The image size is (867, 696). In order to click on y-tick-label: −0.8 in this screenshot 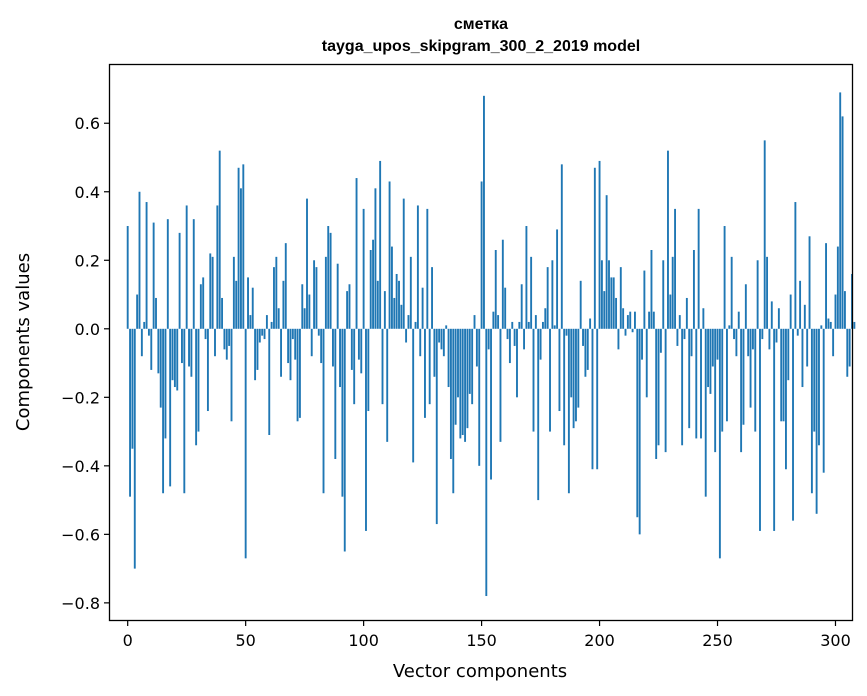, I will do `click(80, 603)`.